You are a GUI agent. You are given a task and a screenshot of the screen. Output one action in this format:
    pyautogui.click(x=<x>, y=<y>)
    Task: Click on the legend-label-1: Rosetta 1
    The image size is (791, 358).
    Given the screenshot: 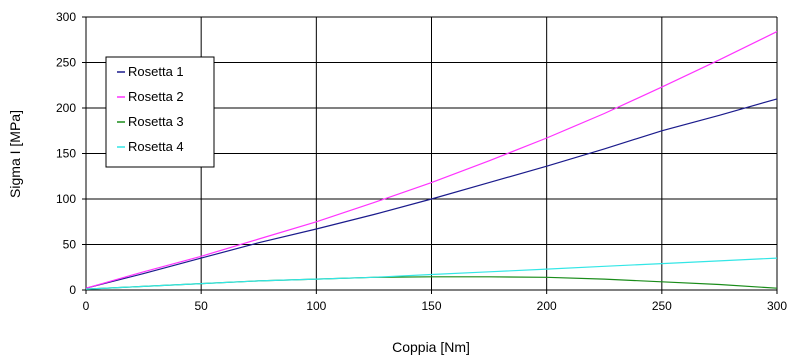 What is the action you would take?
    pyautogui.click(x=156, y=71)
    